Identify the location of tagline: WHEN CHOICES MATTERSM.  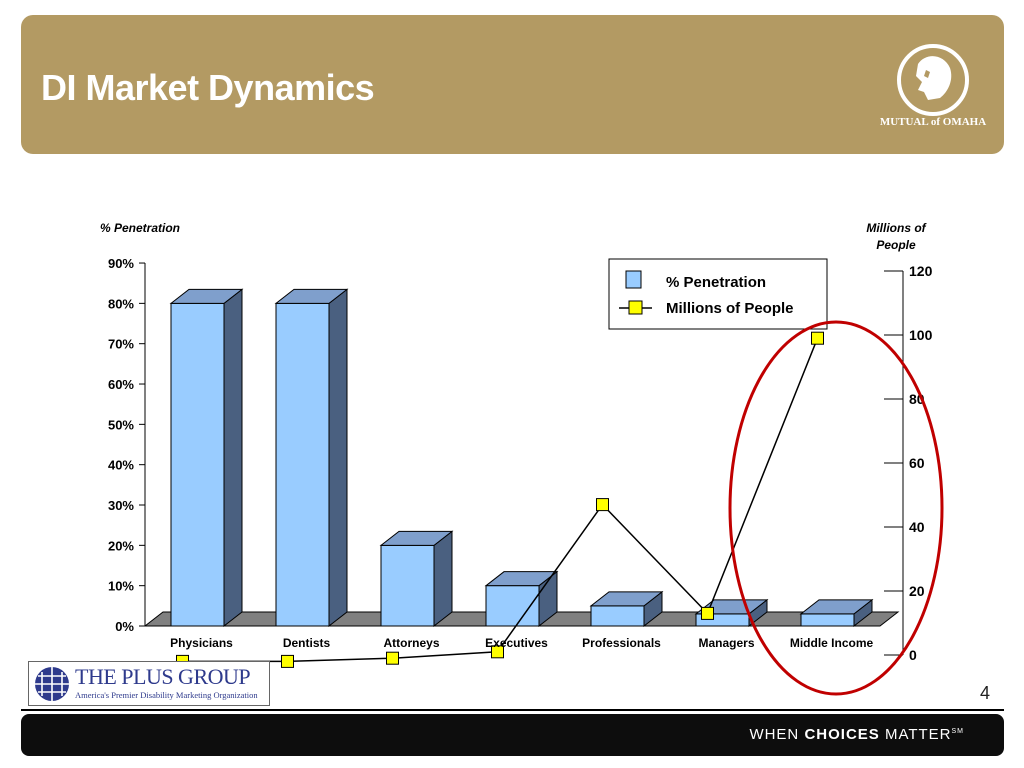
(856, 734).